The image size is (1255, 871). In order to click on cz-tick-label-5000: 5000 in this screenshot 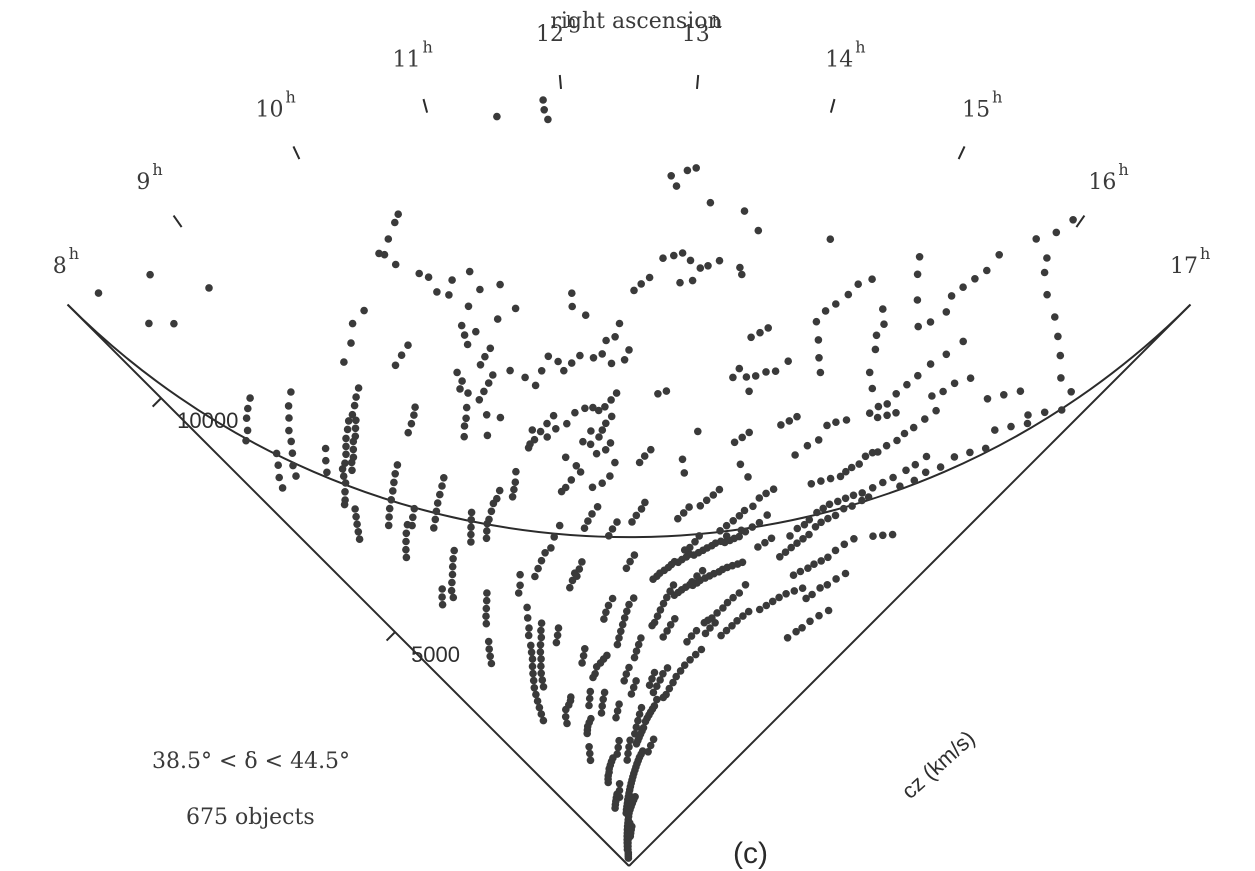, I will do `click(435, 654)`.